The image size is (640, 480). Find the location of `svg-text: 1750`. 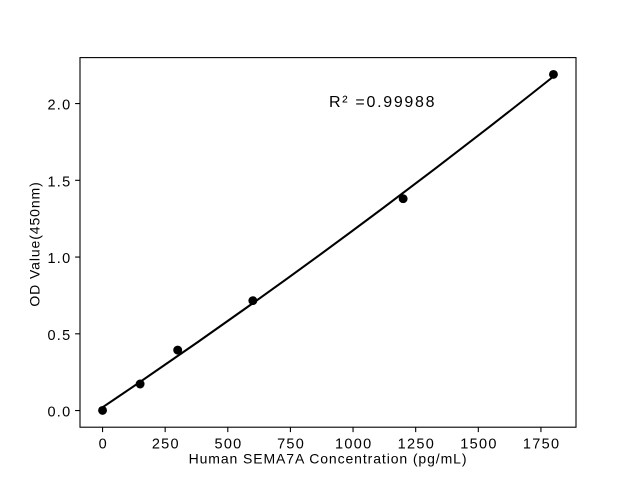

svg-text: 1750 is located at coordinates (541, 445).